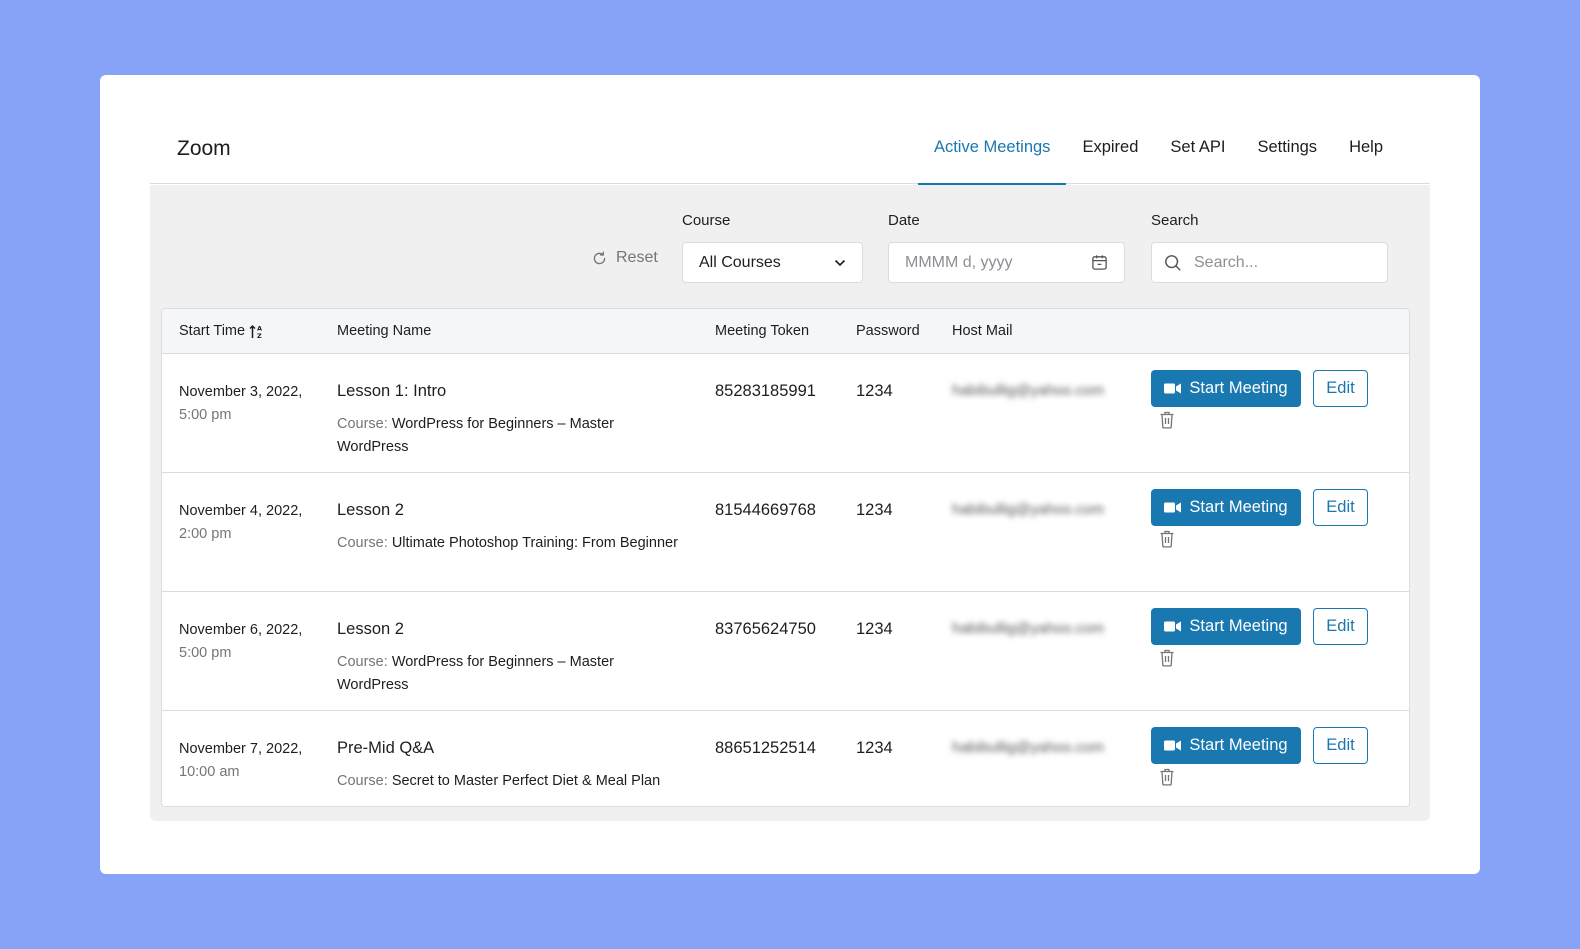 The height and width of the screenshot is (949, 1580). I want to click on search-icon, so click(1173, 262).